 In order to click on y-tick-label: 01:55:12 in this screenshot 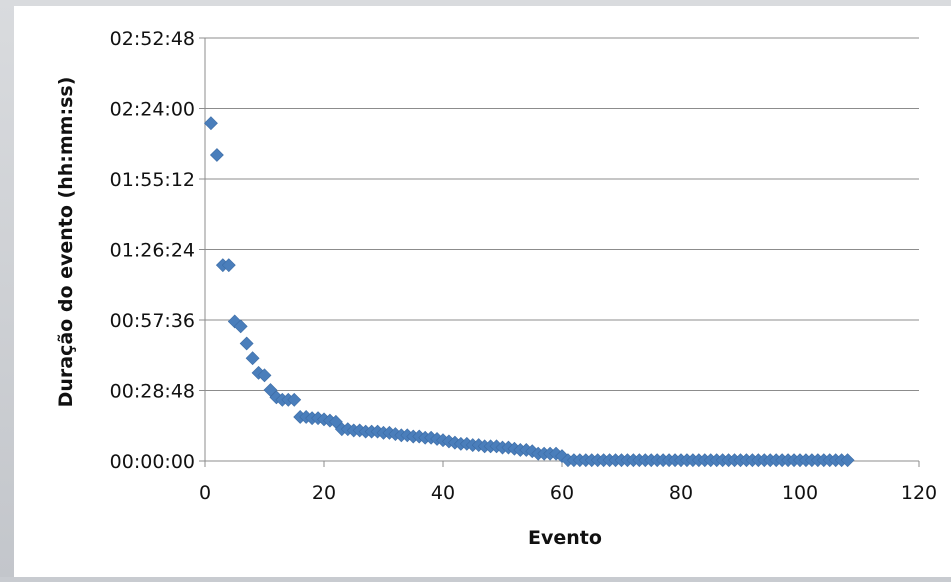, I will do `click(152, 180)`.